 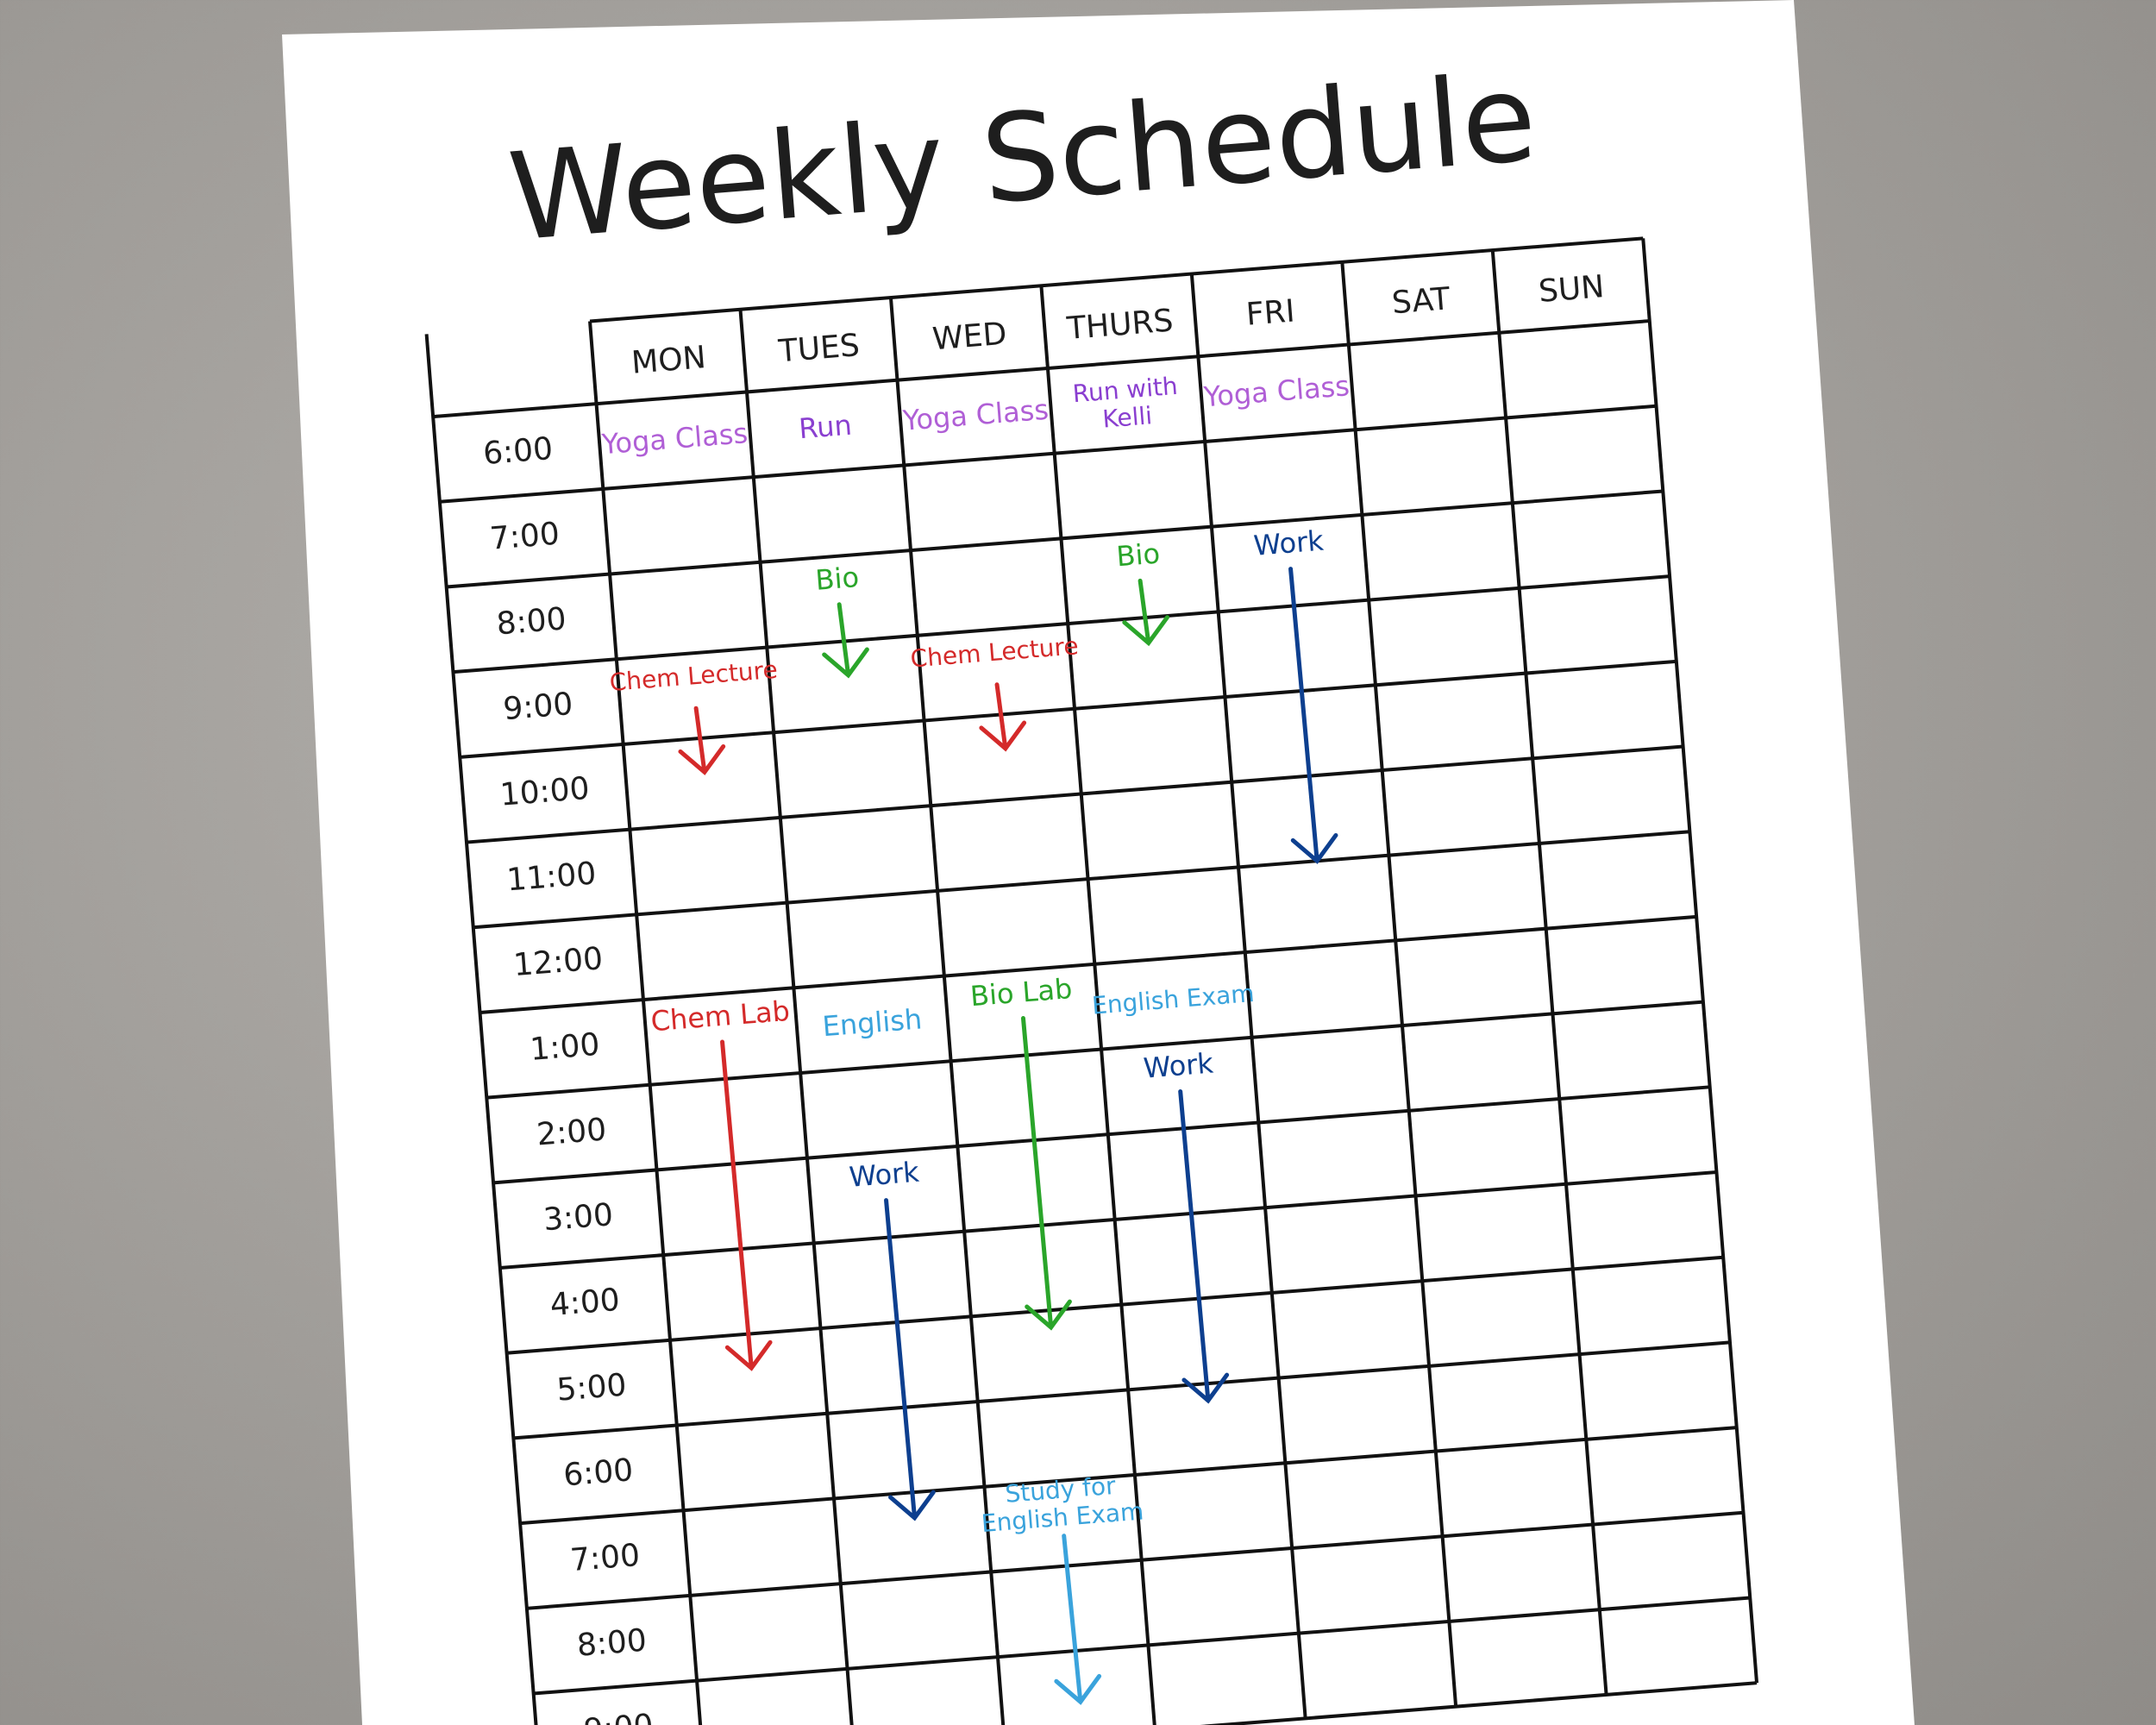 I want to click on time-label: 4:00, so click(x=584, y=1303).